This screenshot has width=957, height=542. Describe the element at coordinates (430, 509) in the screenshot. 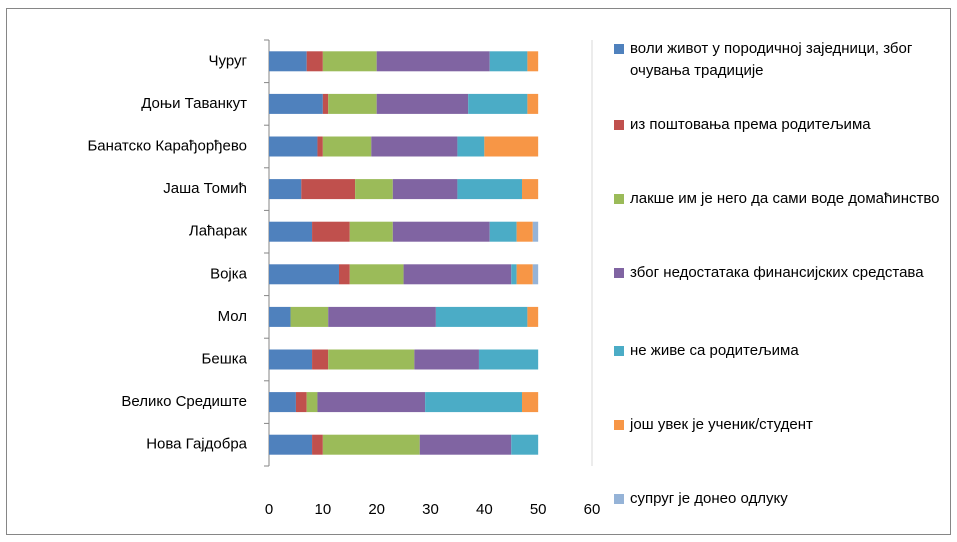

I see `x-tick-label: 30` at that location.